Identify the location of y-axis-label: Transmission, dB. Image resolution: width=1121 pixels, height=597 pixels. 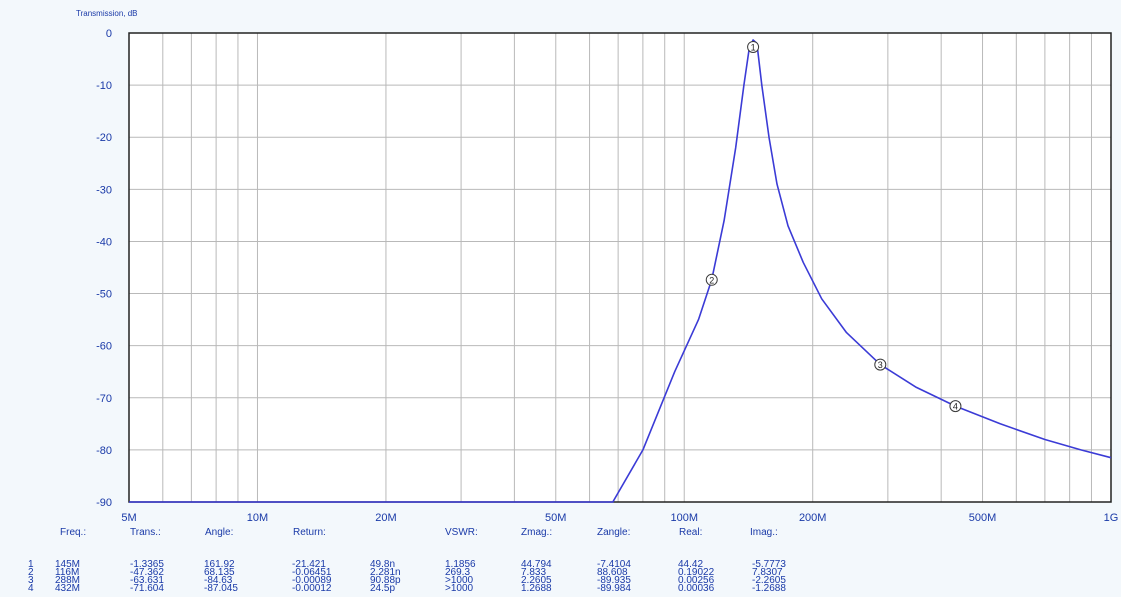
(107, 13).